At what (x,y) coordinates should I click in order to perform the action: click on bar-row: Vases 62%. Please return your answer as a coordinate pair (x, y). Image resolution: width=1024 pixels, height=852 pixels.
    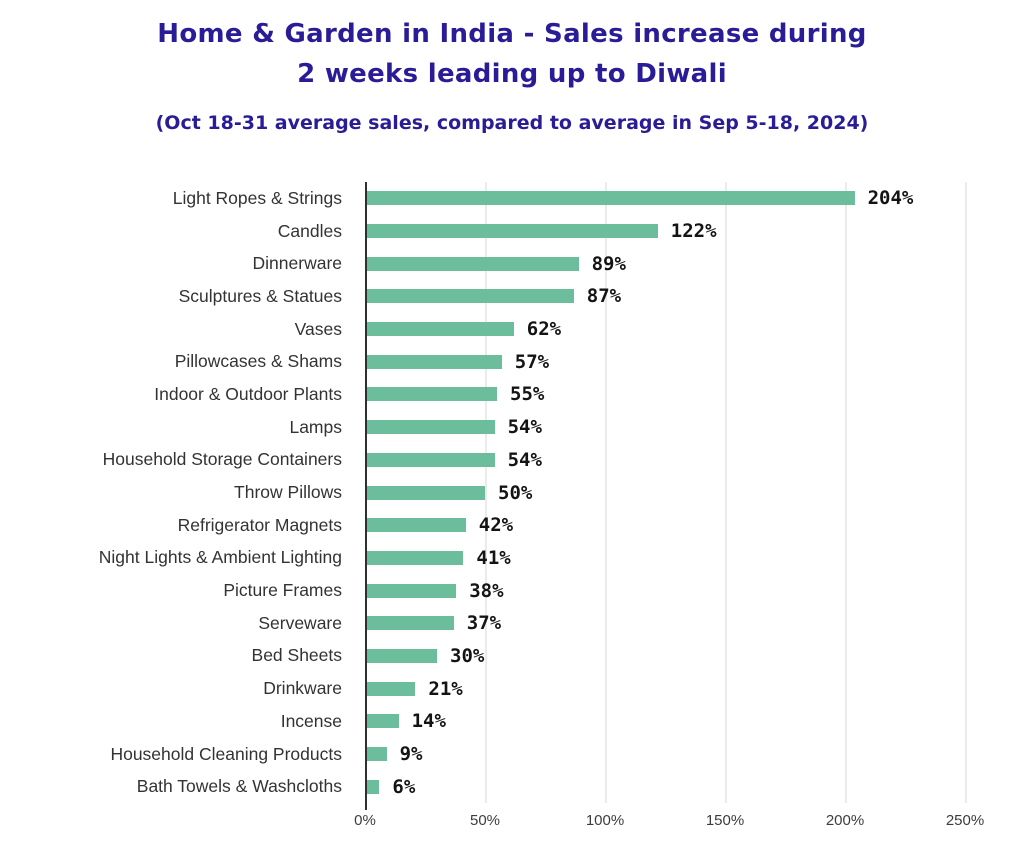
    Looking at the image, I should click on (512, 329).